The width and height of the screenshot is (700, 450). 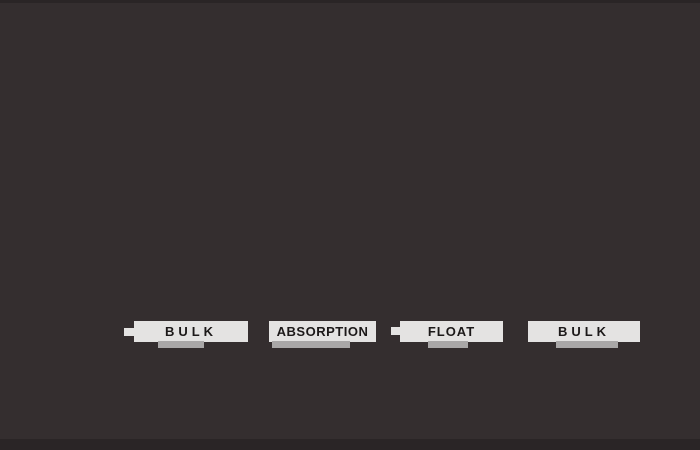 I want to click on bottom-edge-band, so click(x=350, y=444).